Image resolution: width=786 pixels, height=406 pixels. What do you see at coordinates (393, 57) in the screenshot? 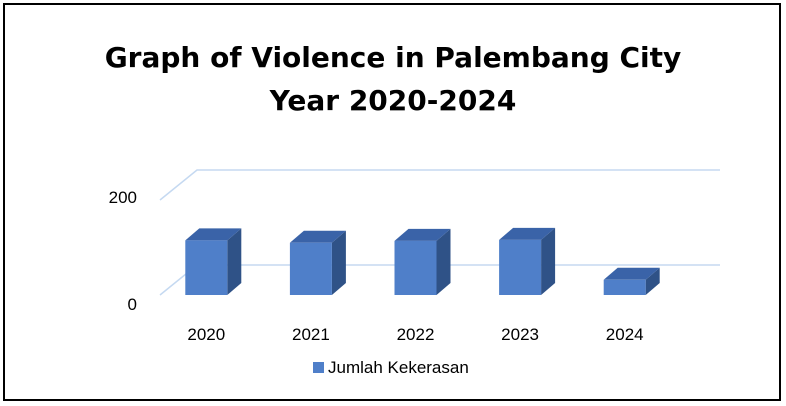
I see `chart-title-line-1: Graph of Violence in Palembang City` at bounding box center [393, 57].